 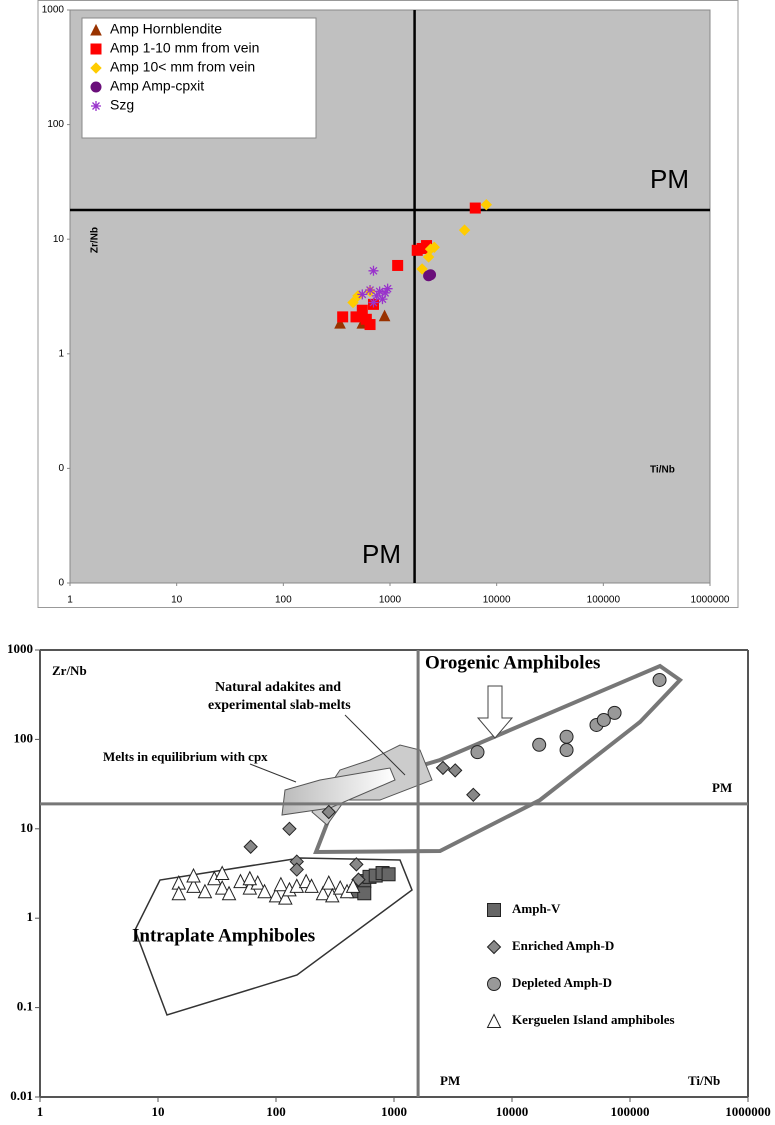 I want to click on x-tick-label: 1, so click(x=40, y=1111).